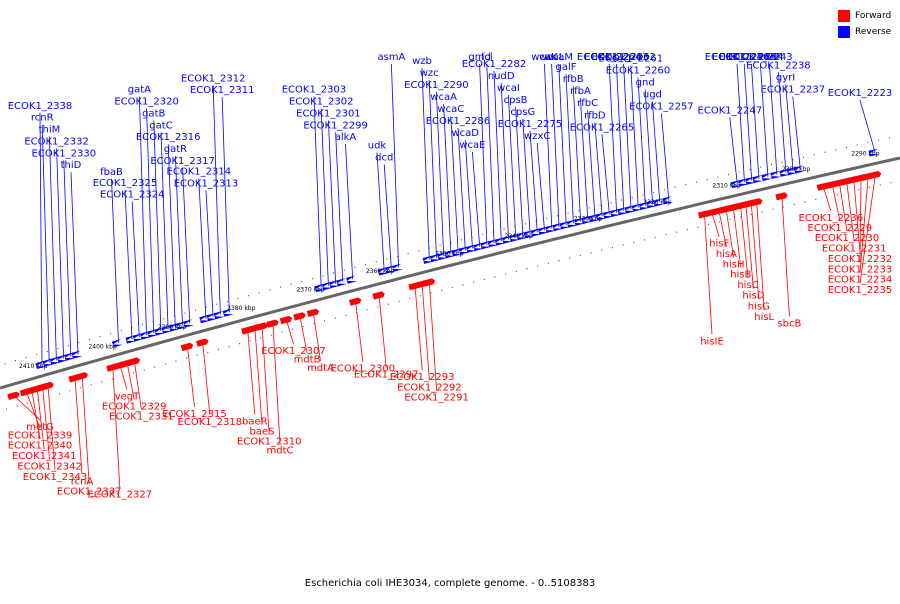  I want to click on gene-label-hisA: hisA, so click(726, 254).